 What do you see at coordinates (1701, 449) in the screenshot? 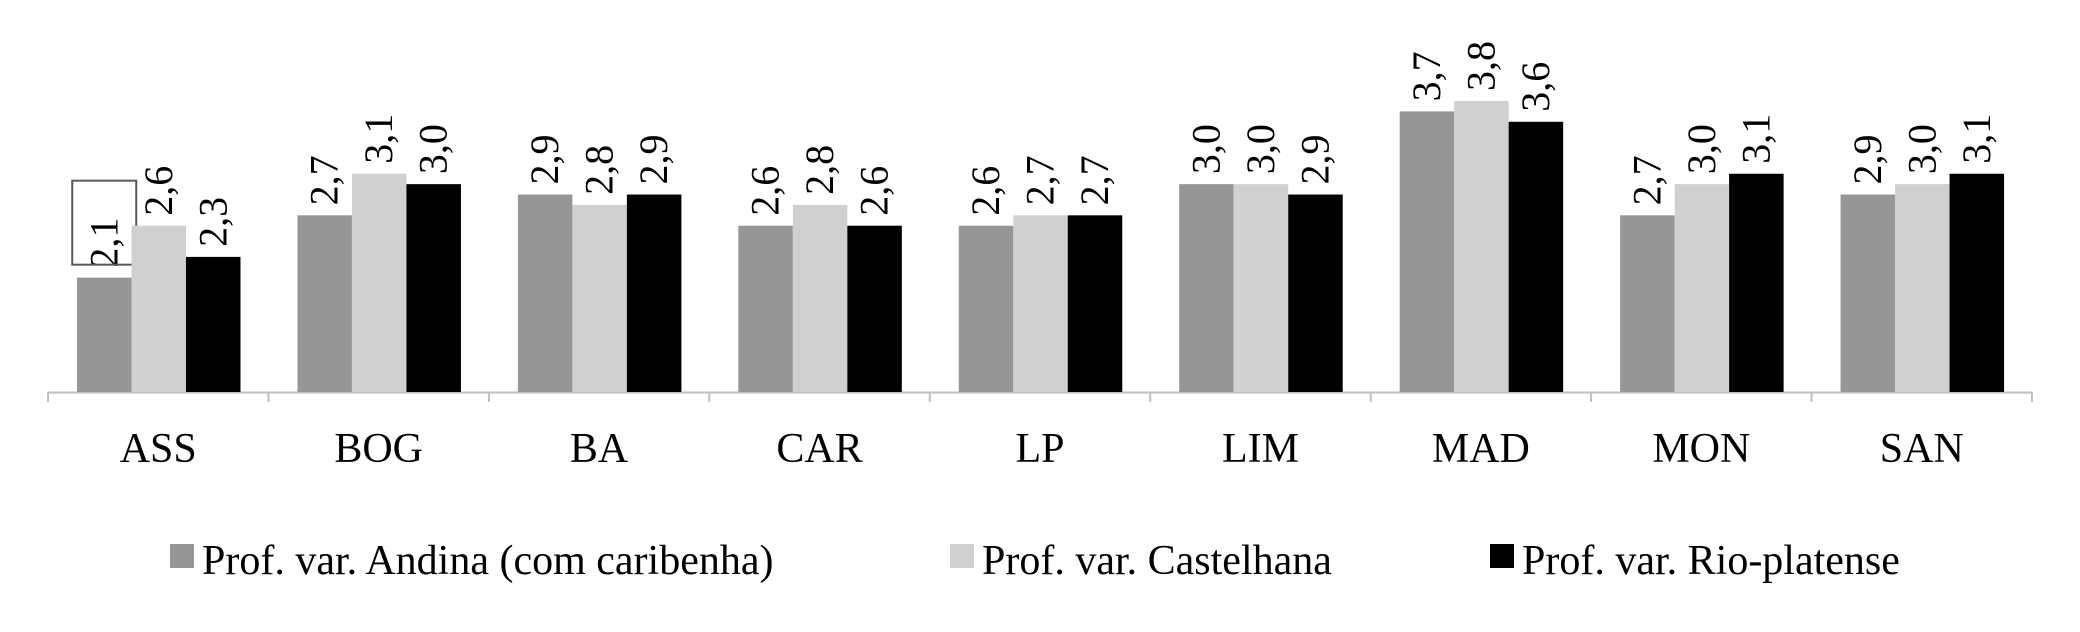
I see `category-label: MON` at bounding box center [1701, 449].